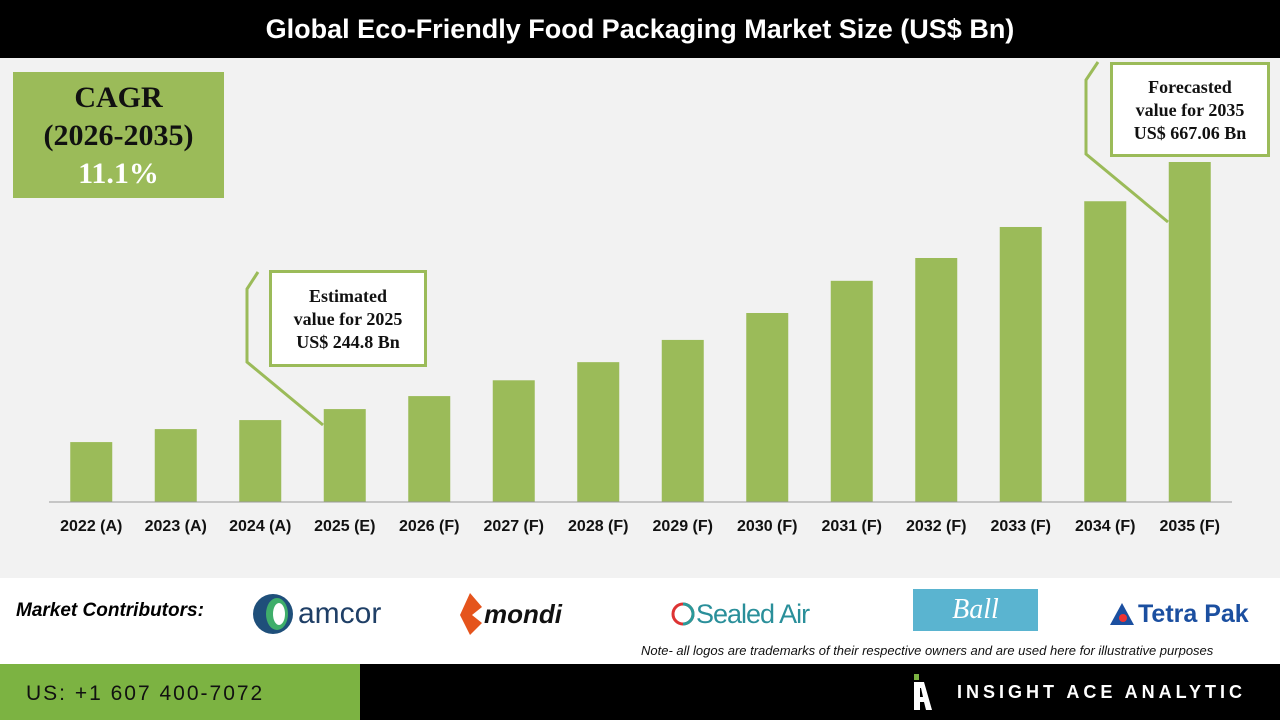 The width and height of the screenshot is (1280, 724). I want to click on cagr-box: CAGR (2026-2035) 11.1%, so click(118, 135).